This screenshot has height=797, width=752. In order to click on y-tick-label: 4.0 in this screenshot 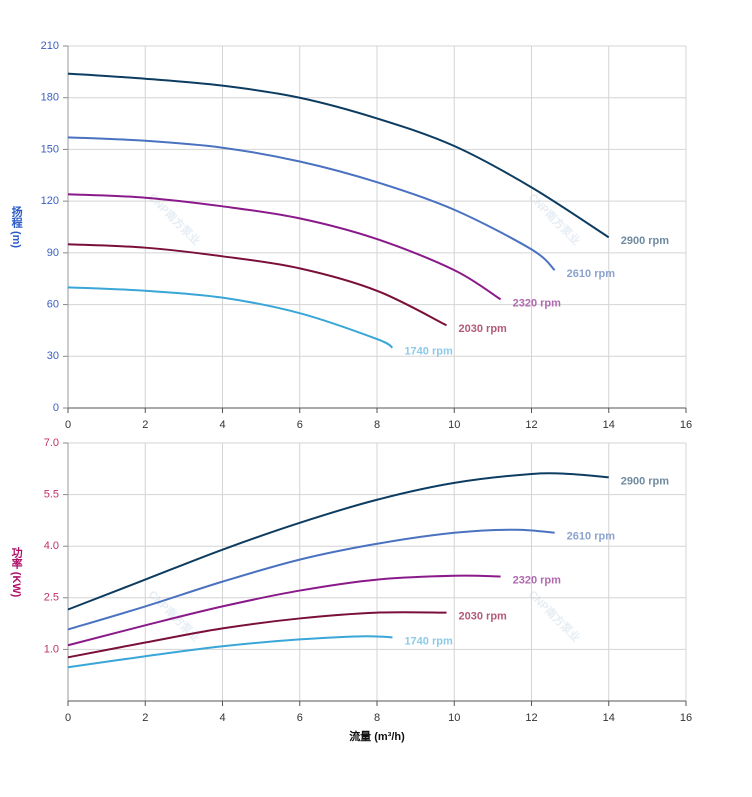, I will do `click(51, 546)`.